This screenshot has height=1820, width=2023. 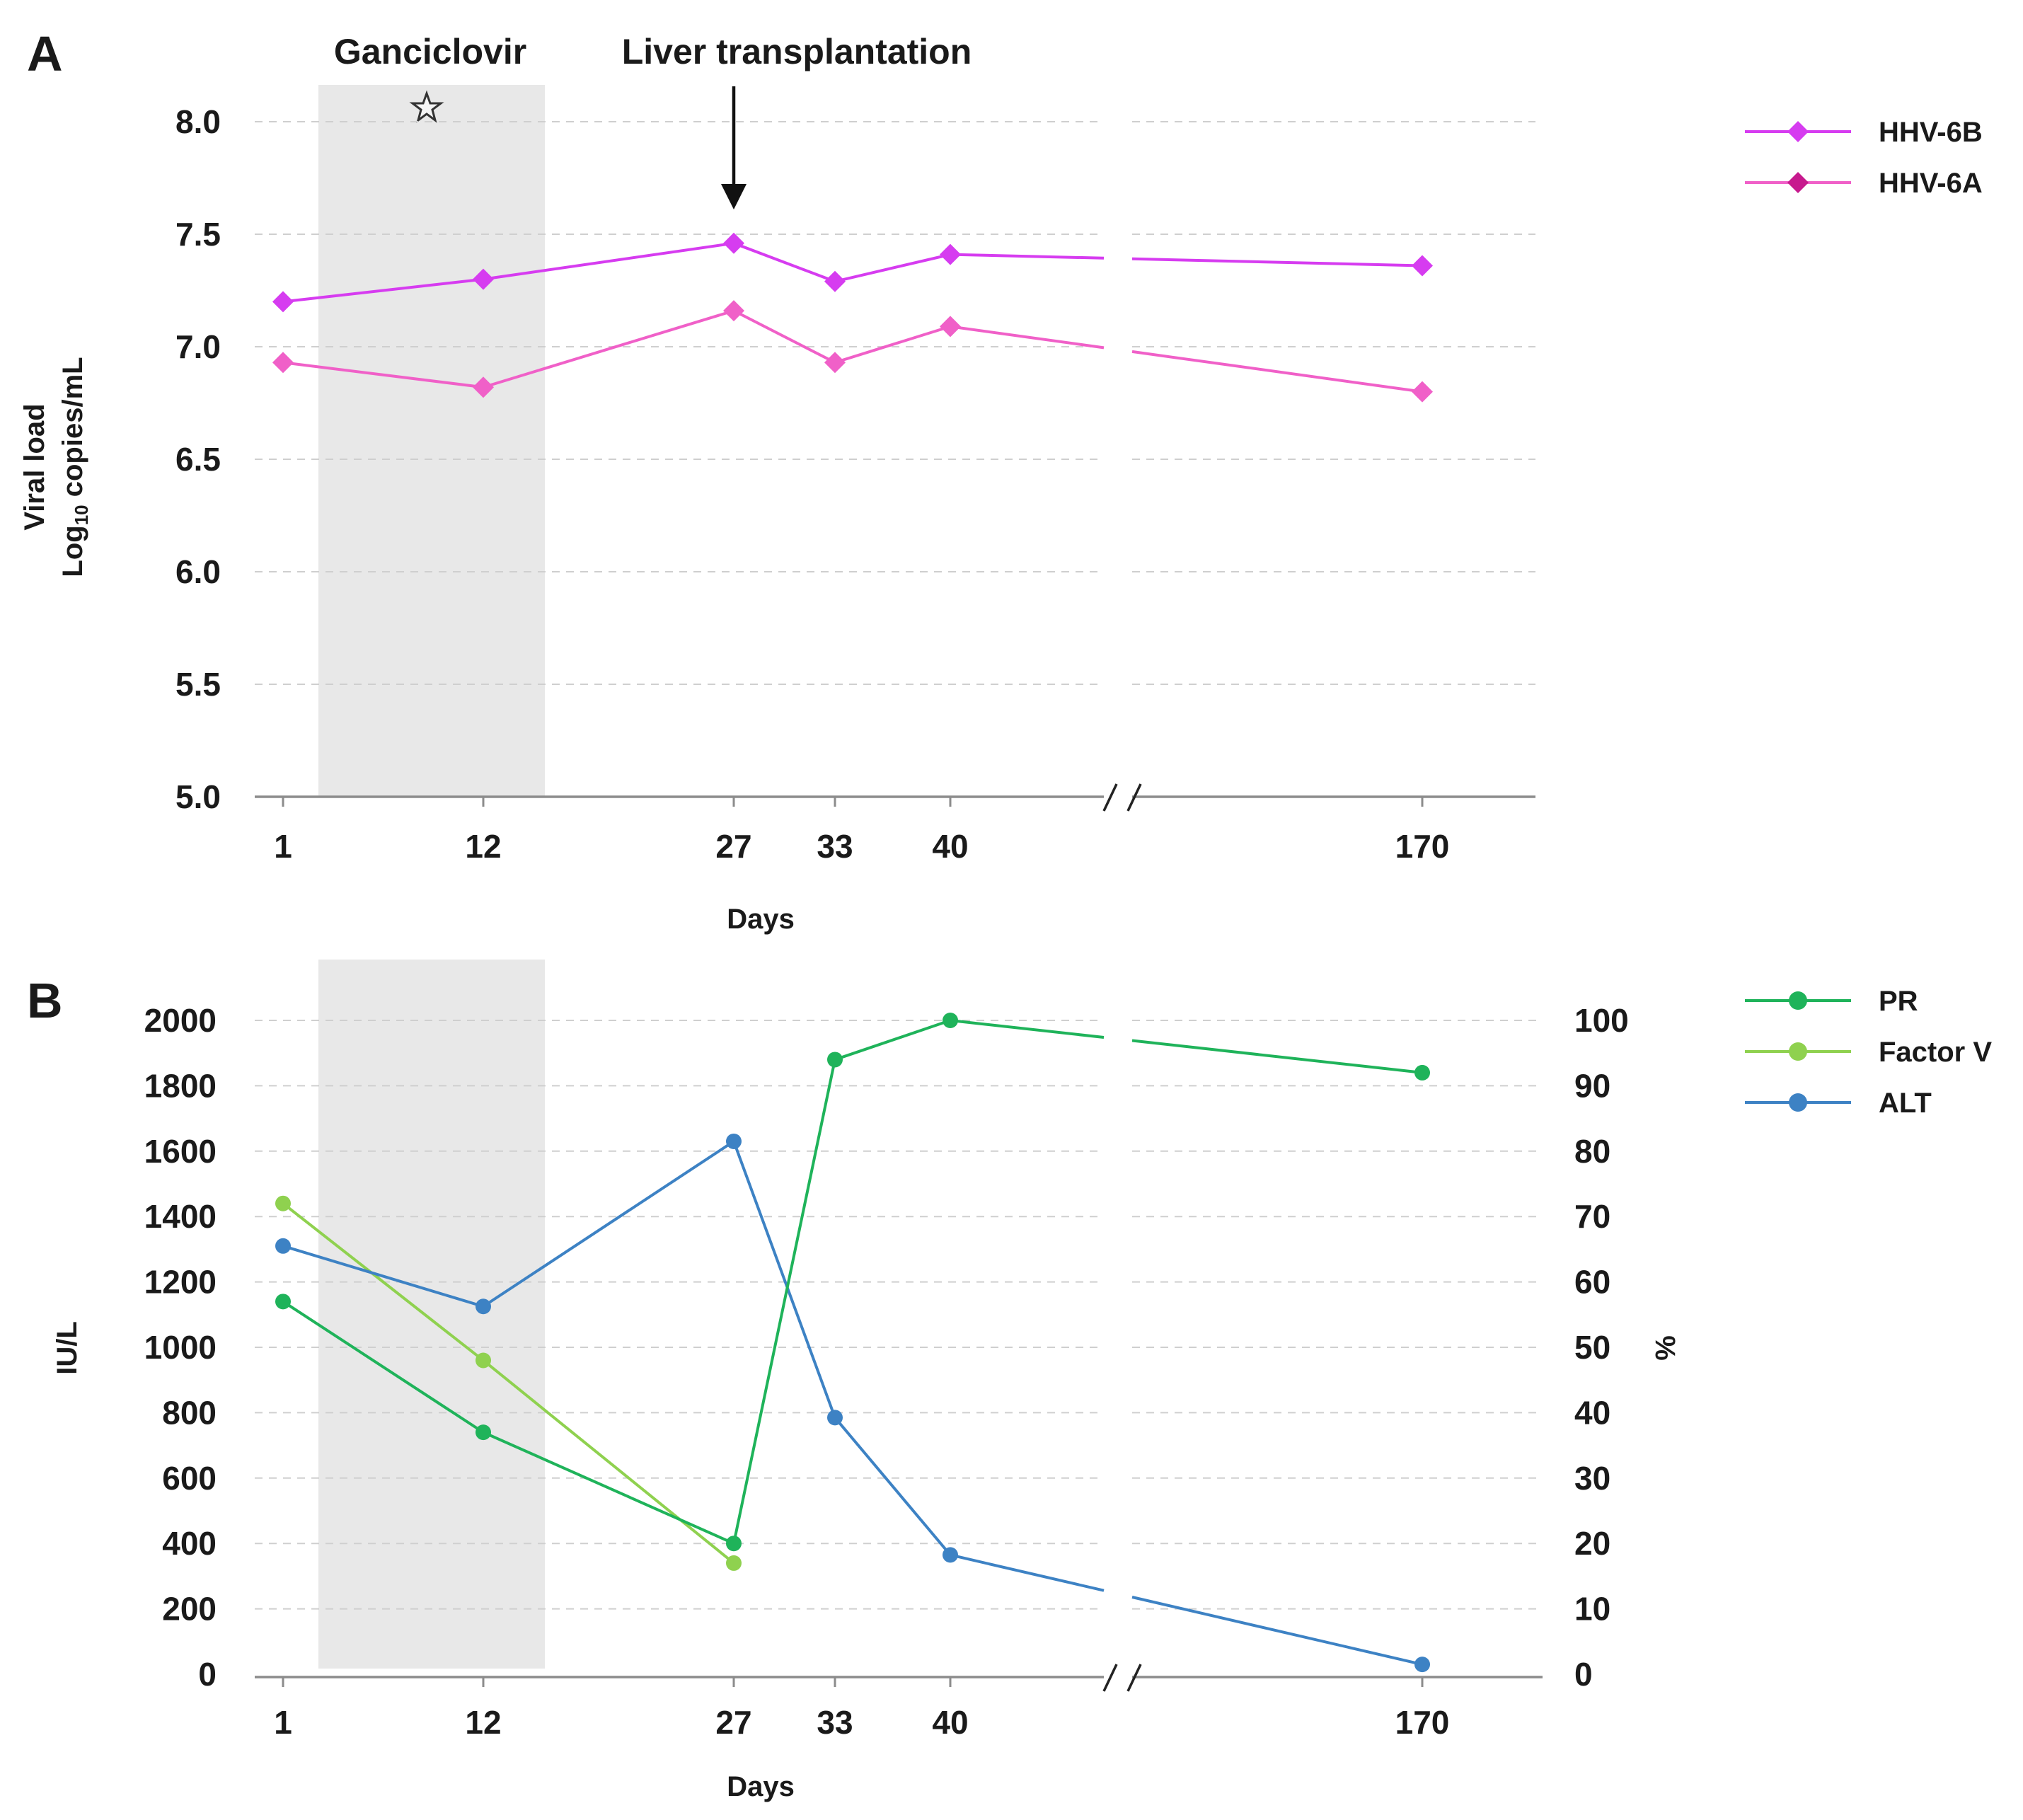 I want to click on panel-b-x-ticks: 1 12 27 33 40 170, so click(x=861, y=1709).